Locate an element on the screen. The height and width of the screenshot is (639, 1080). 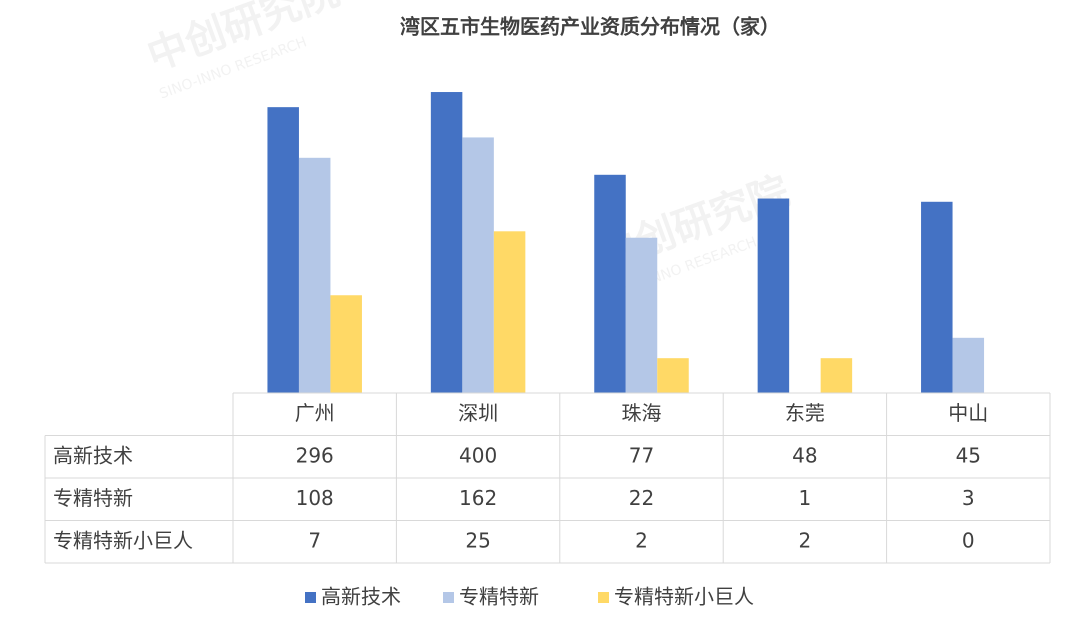
x-tick-label: 珠海 is located at coordinates (642, 413).